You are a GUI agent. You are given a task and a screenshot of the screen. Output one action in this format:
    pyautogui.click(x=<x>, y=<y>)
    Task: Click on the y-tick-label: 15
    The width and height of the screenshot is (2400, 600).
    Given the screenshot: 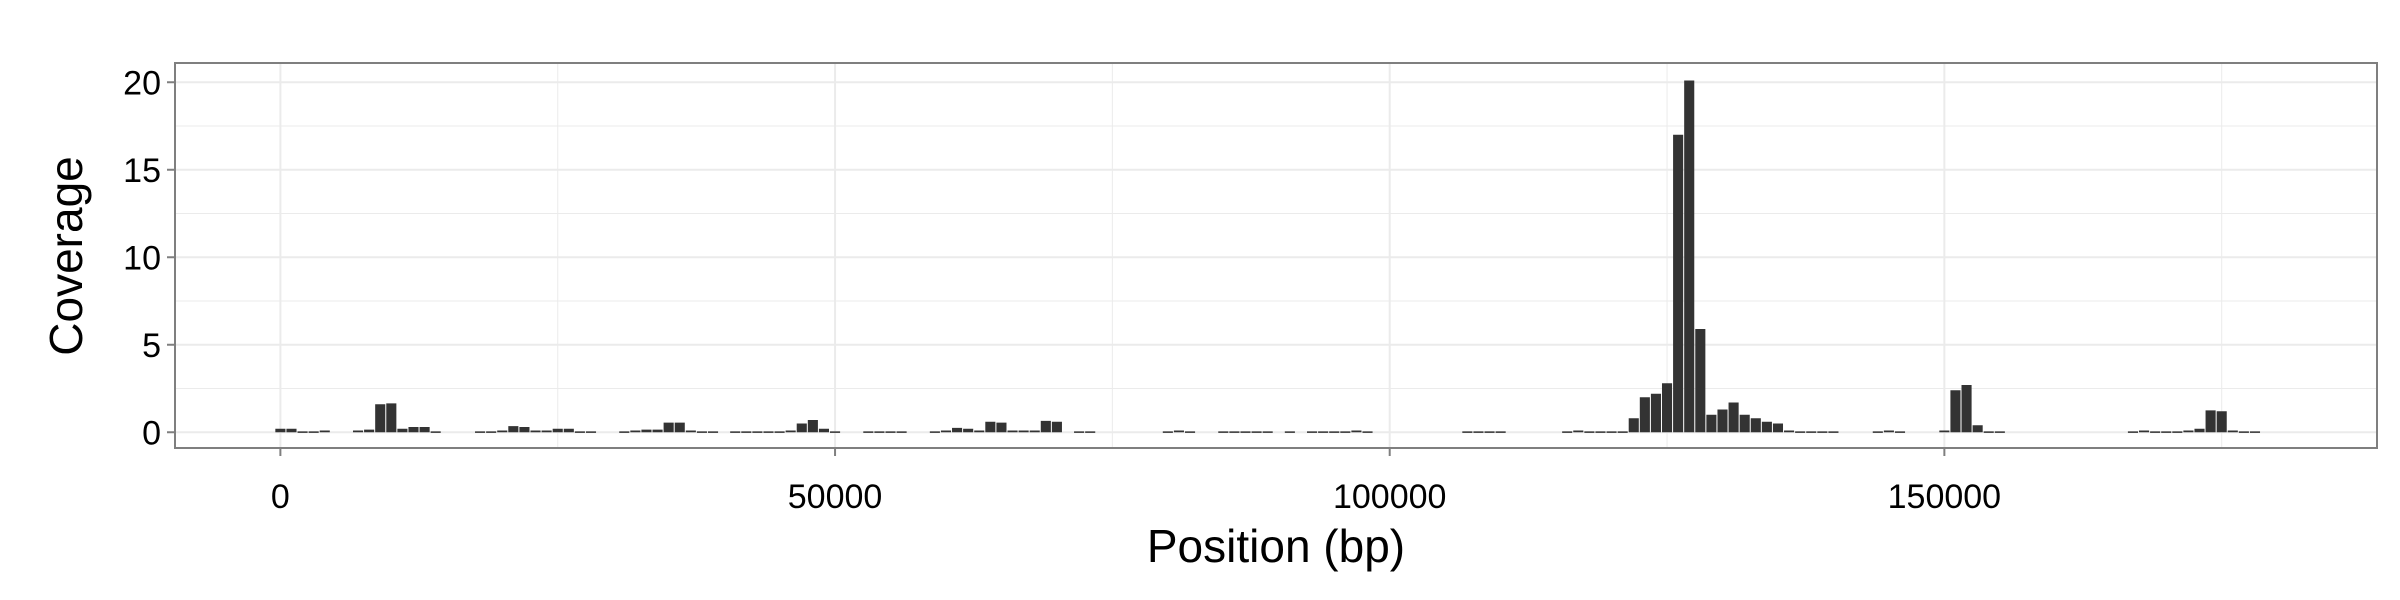 What is the action you would take?
    pyautogui.click(x=142, y=171)
    